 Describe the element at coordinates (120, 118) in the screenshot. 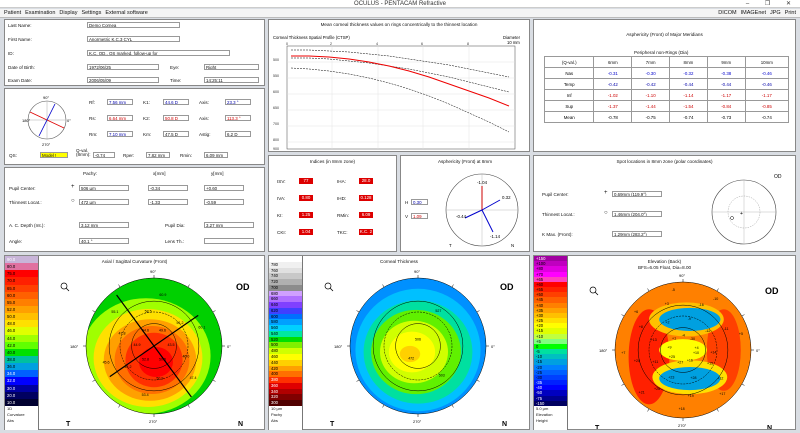

I see `k-row-radius: 6.64 mm` at that location.